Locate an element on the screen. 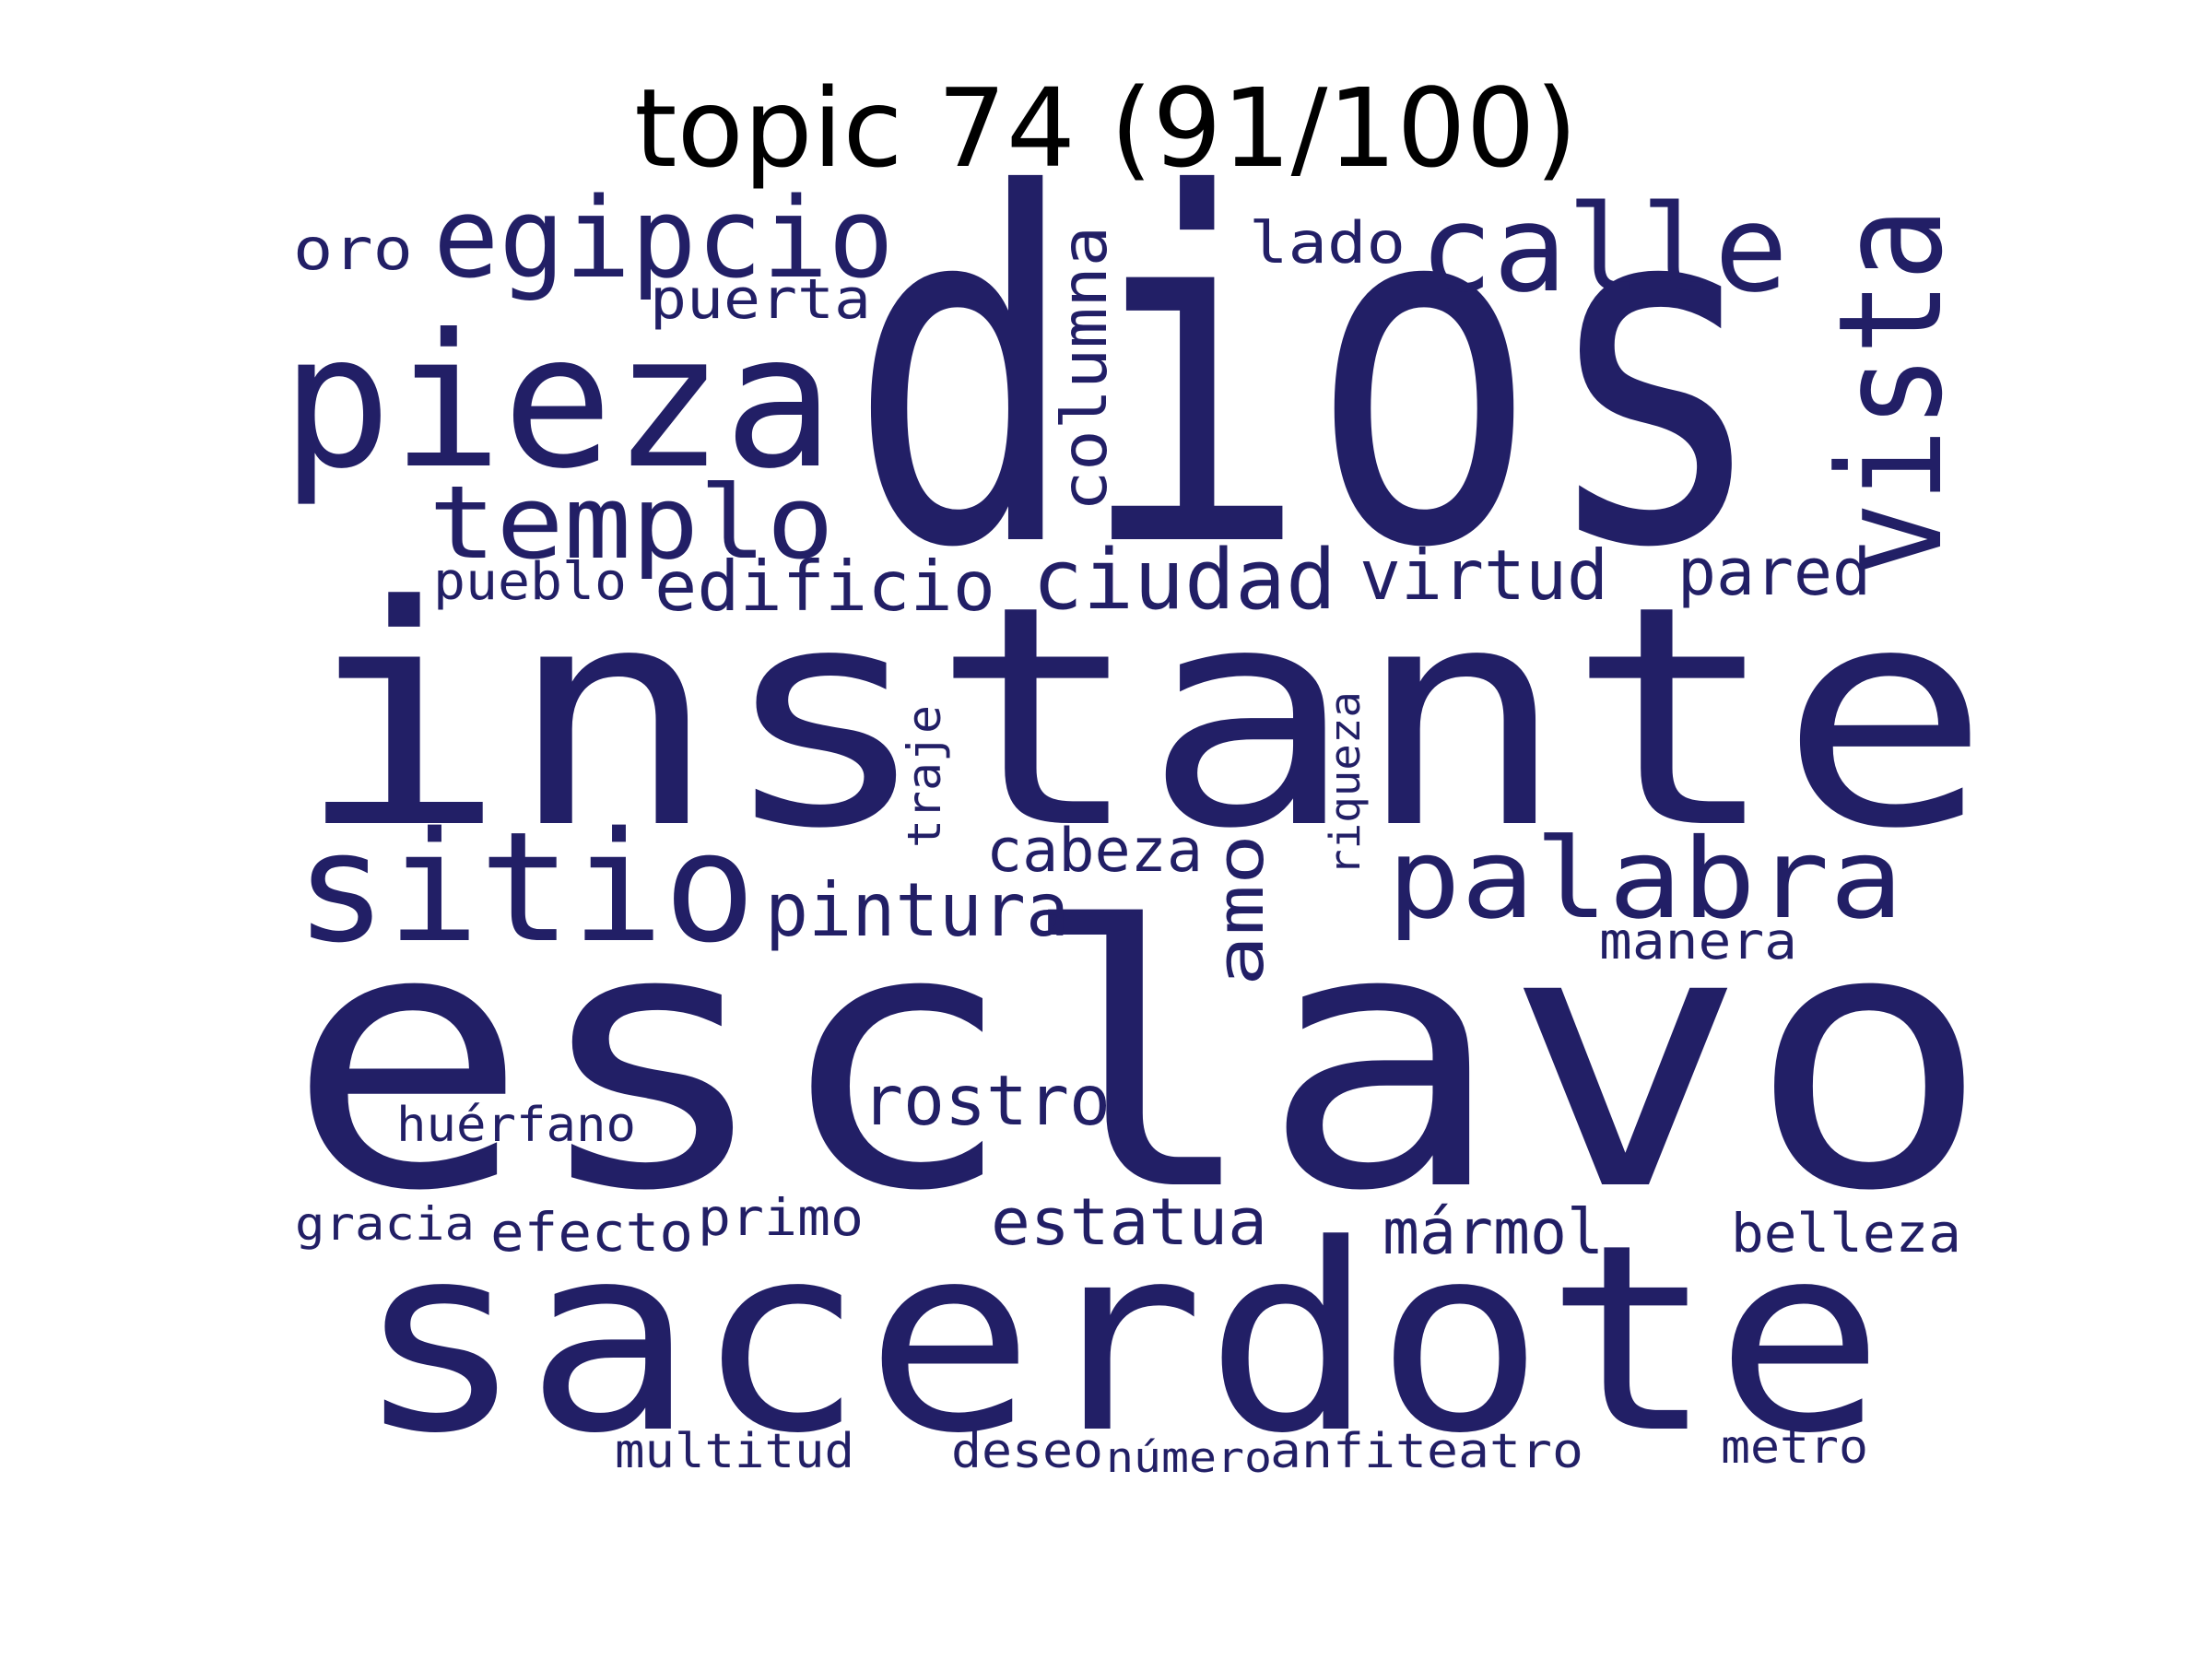  cloud-word-efecto: efecto is located at coordinates (591, 1232).